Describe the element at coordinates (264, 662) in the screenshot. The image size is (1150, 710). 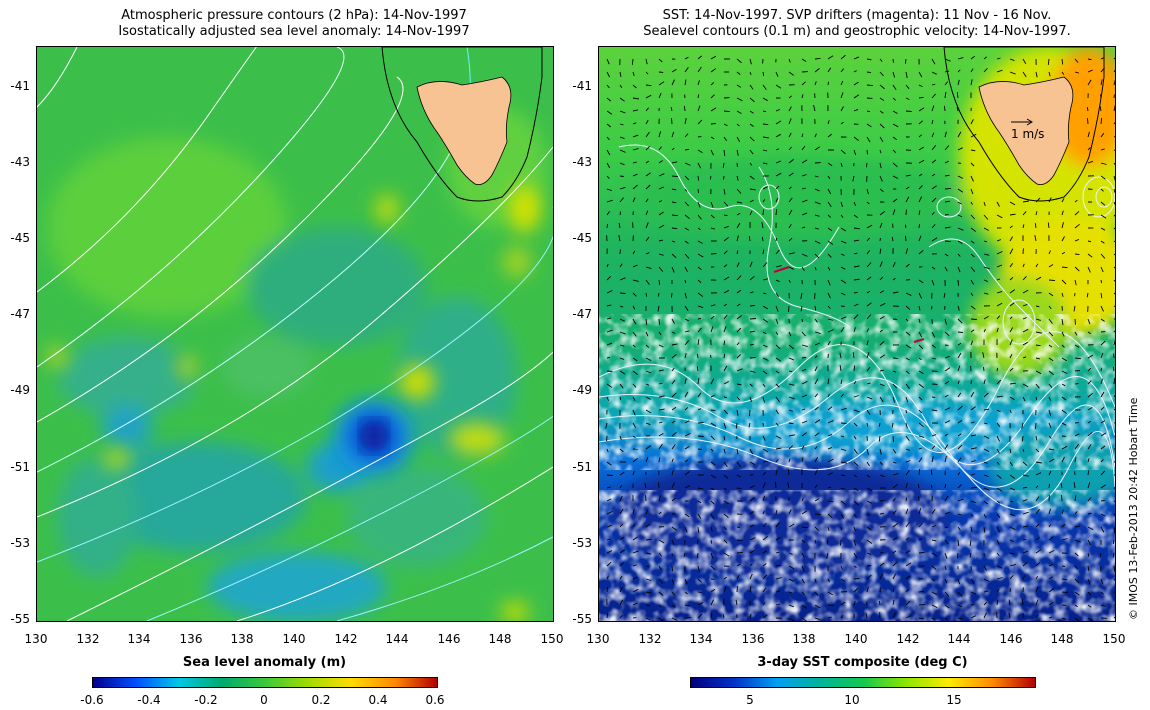
I see `sla-colorbar-title: Sea level anomaly (m)` at that location.